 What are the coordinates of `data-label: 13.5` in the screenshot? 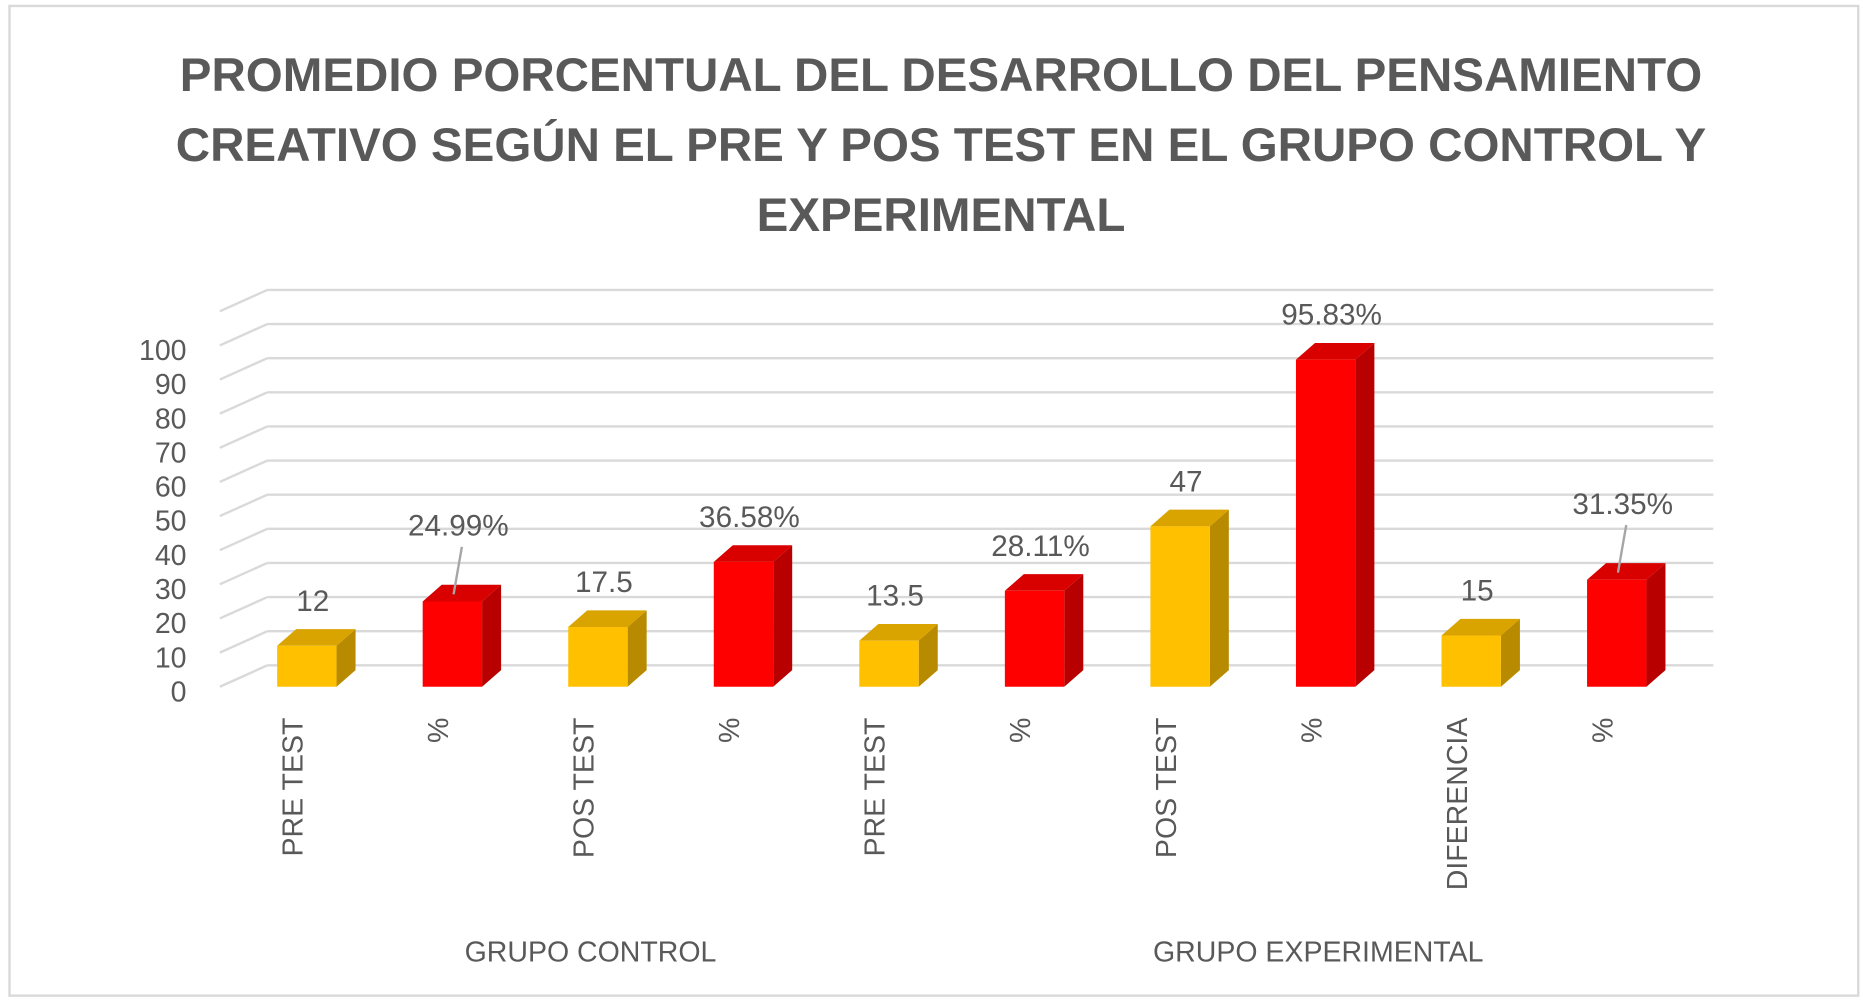 It's located at (895, 596).